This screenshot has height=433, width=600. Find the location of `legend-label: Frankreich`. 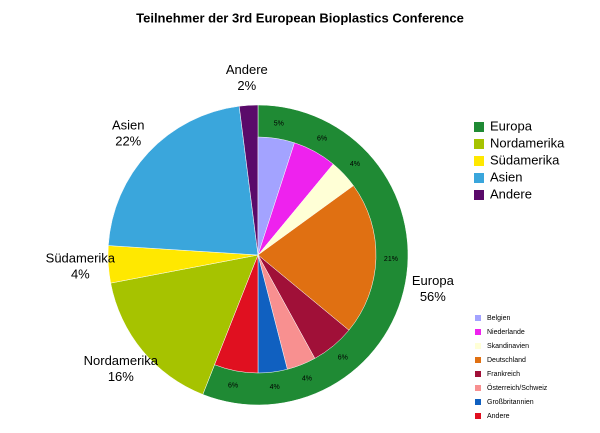

legend-label: Frankreich is located at coordinates (503, 374).